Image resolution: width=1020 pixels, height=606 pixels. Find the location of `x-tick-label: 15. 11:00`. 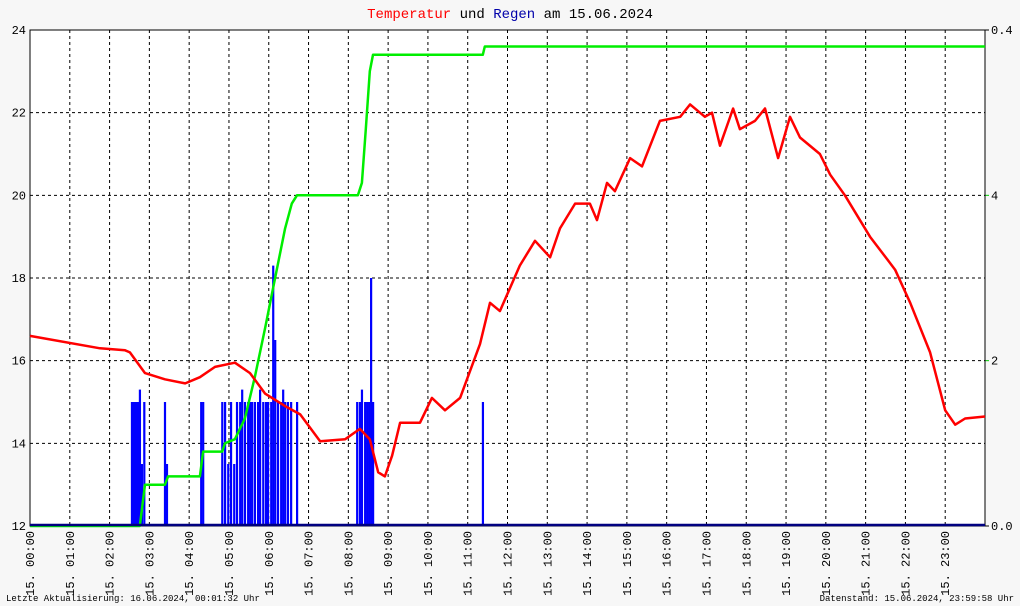

x-tick-label: 15. 11:00 is located at coordinates (469, 563).